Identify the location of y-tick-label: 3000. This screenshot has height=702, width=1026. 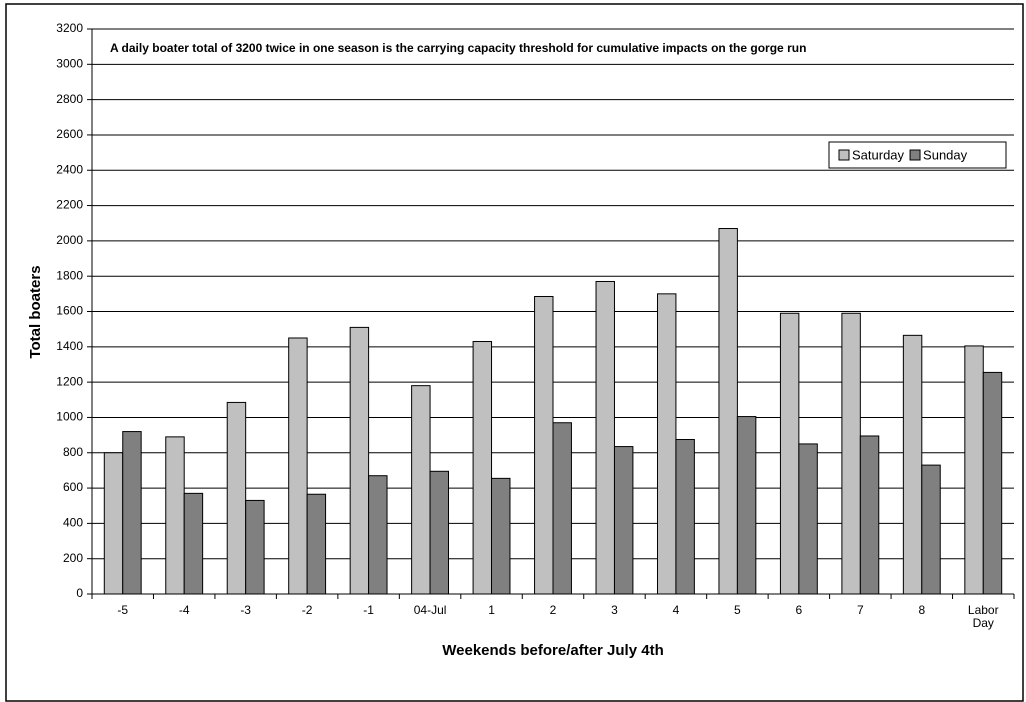
(69, 63).